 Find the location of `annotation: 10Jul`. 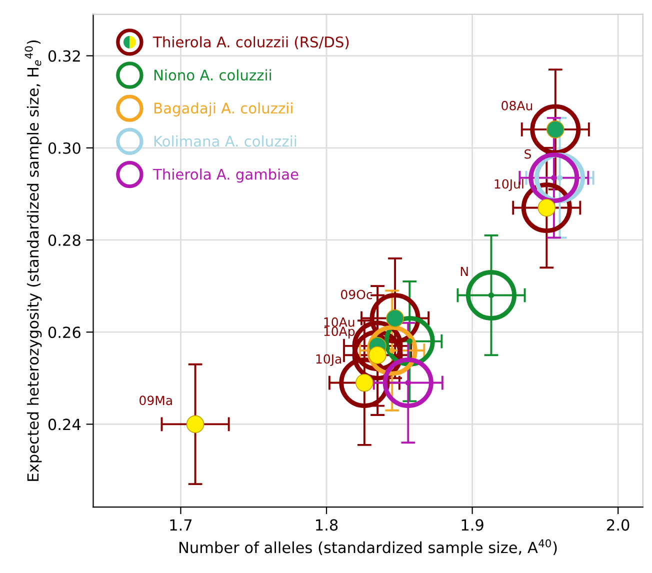

annotation: 10Jul is located at coordinates (509, 184).